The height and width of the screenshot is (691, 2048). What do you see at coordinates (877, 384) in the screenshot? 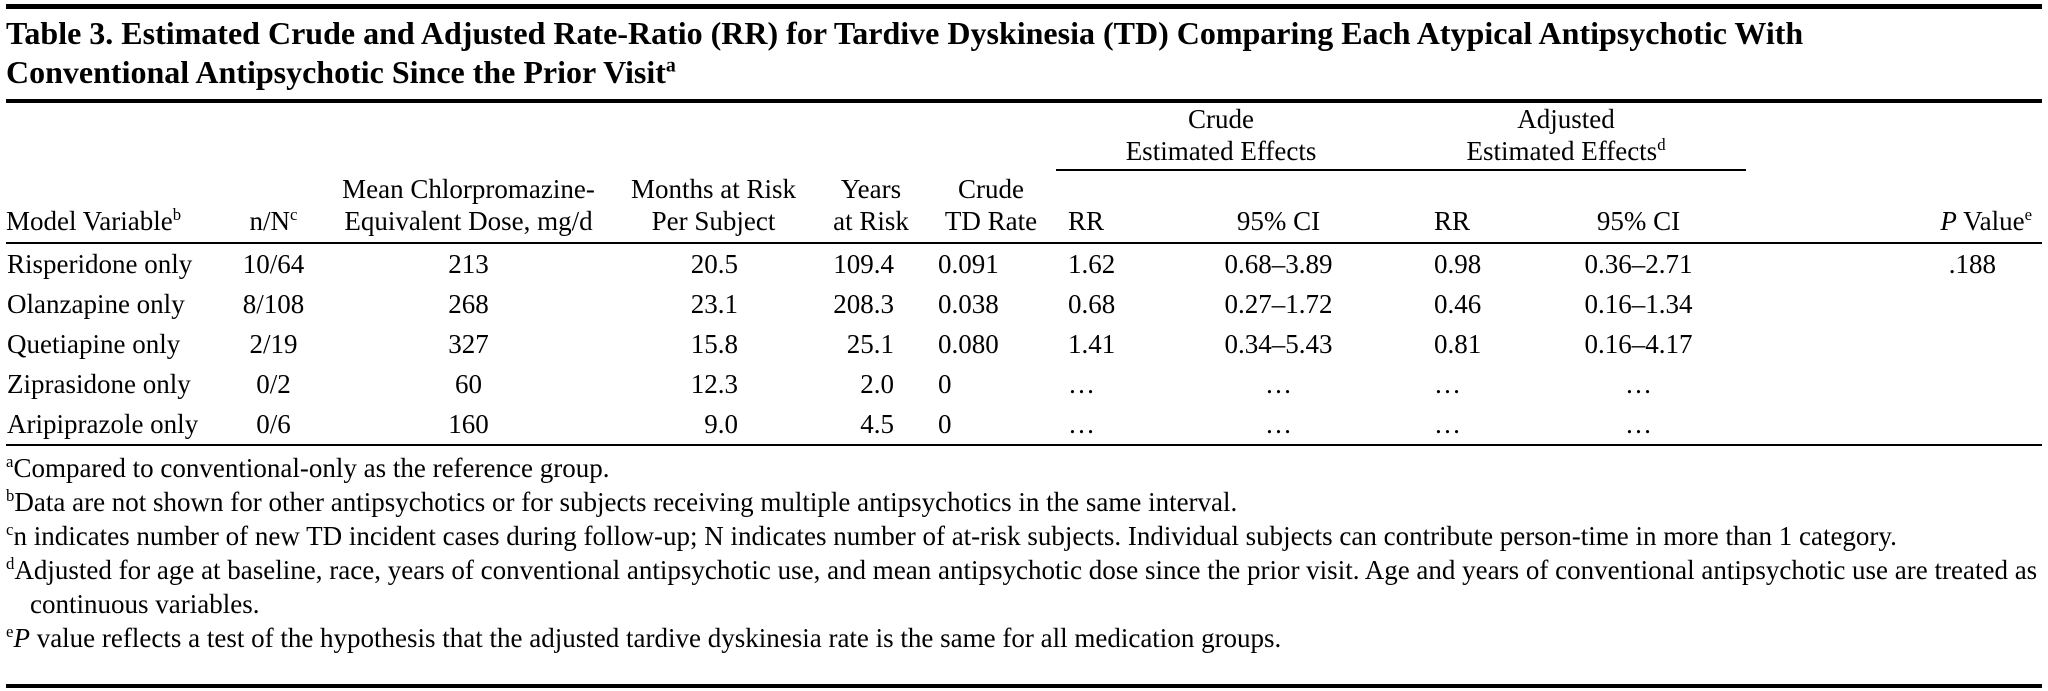
I see `value-cell: 2.0` at bounding box center [877, 384].